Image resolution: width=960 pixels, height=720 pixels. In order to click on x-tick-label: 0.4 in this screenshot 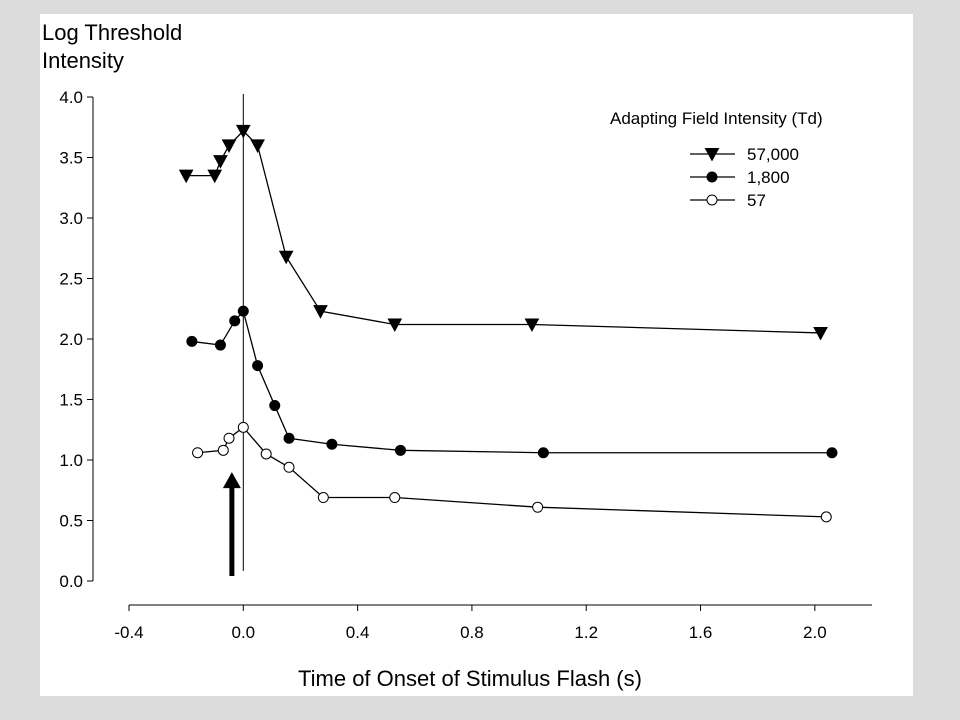, I will do `click(358, 632)`.